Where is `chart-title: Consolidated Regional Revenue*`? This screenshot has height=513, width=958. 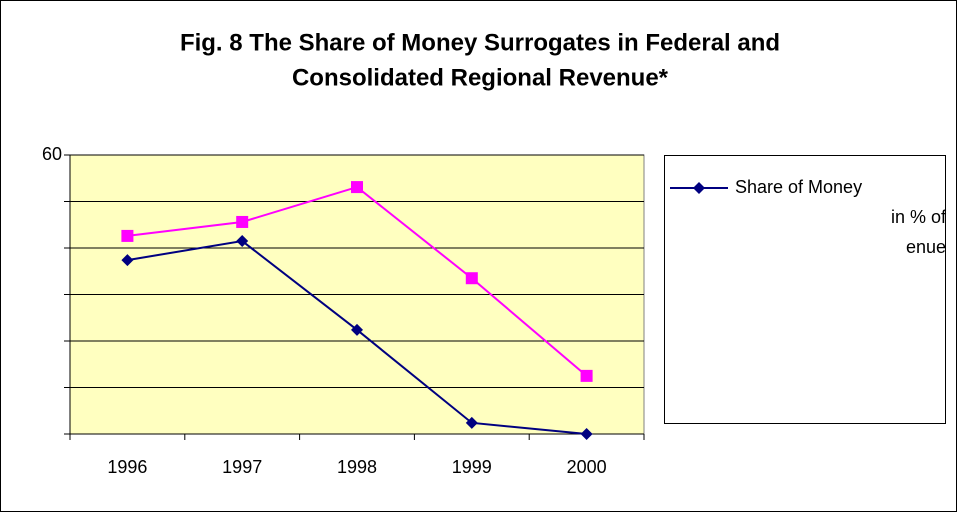
chart-title: Consolidated Regional Revenue* is located at coordinates (480, 77).